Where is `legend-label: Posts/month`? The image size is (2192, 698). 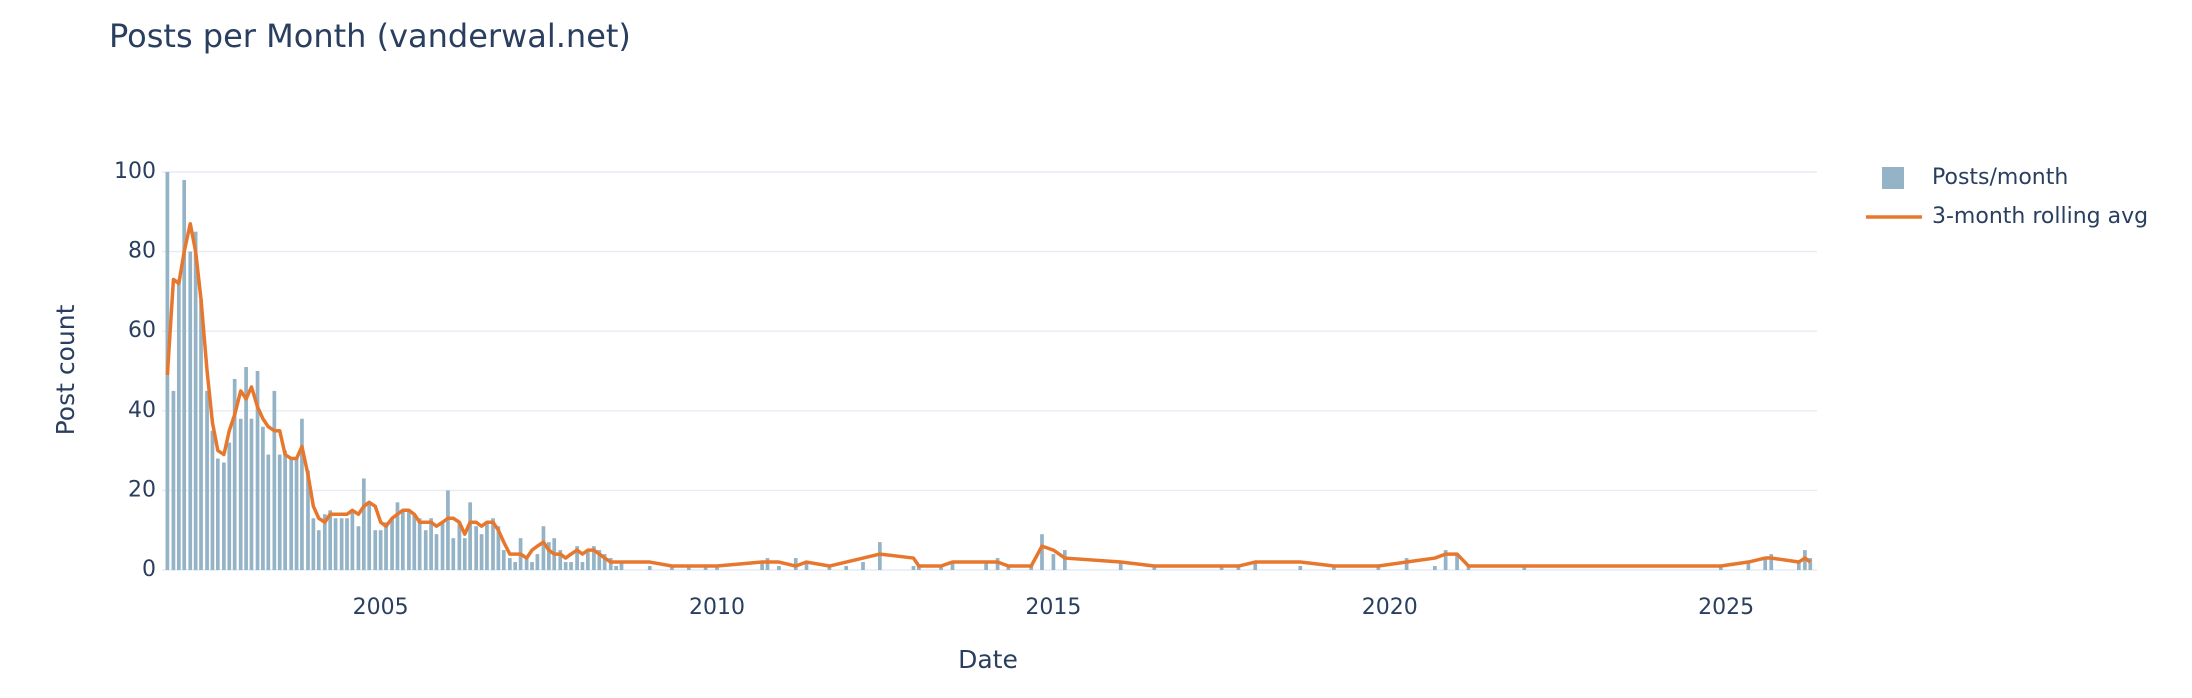 legend-label: Posts/month is located at coordinates (2000, 177).